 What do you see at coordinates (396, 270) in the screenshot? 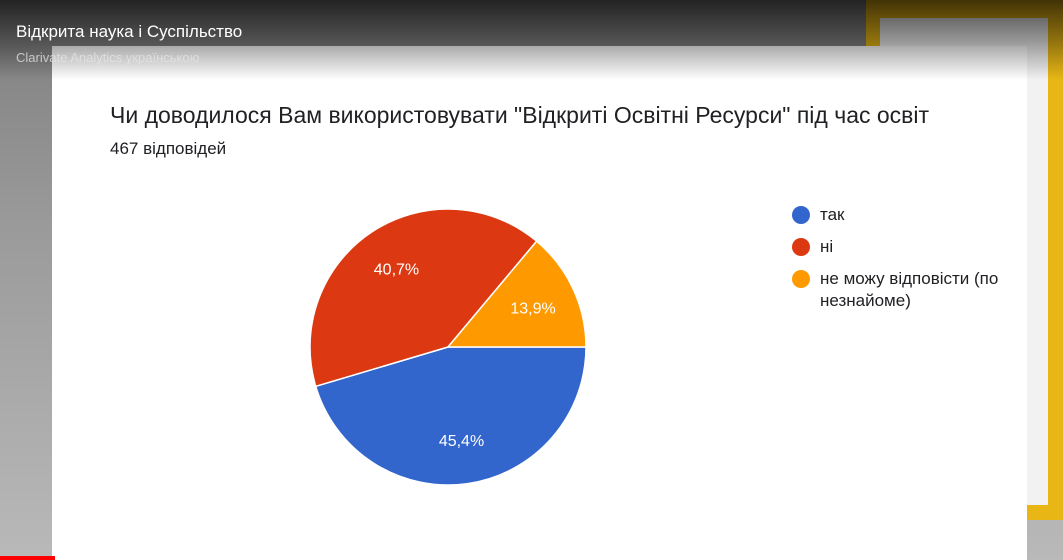
I see `pie-label-ni: 40,7%` at bounding box center [396, 270].